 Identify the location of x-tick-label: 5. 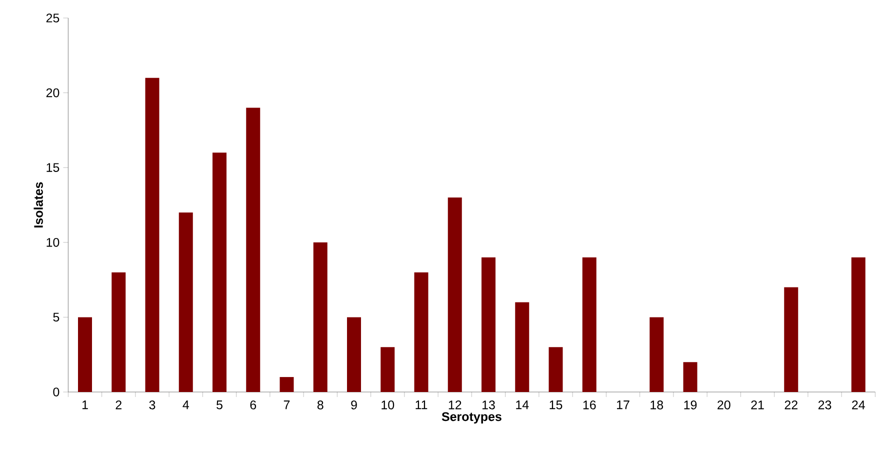
(219, 405).